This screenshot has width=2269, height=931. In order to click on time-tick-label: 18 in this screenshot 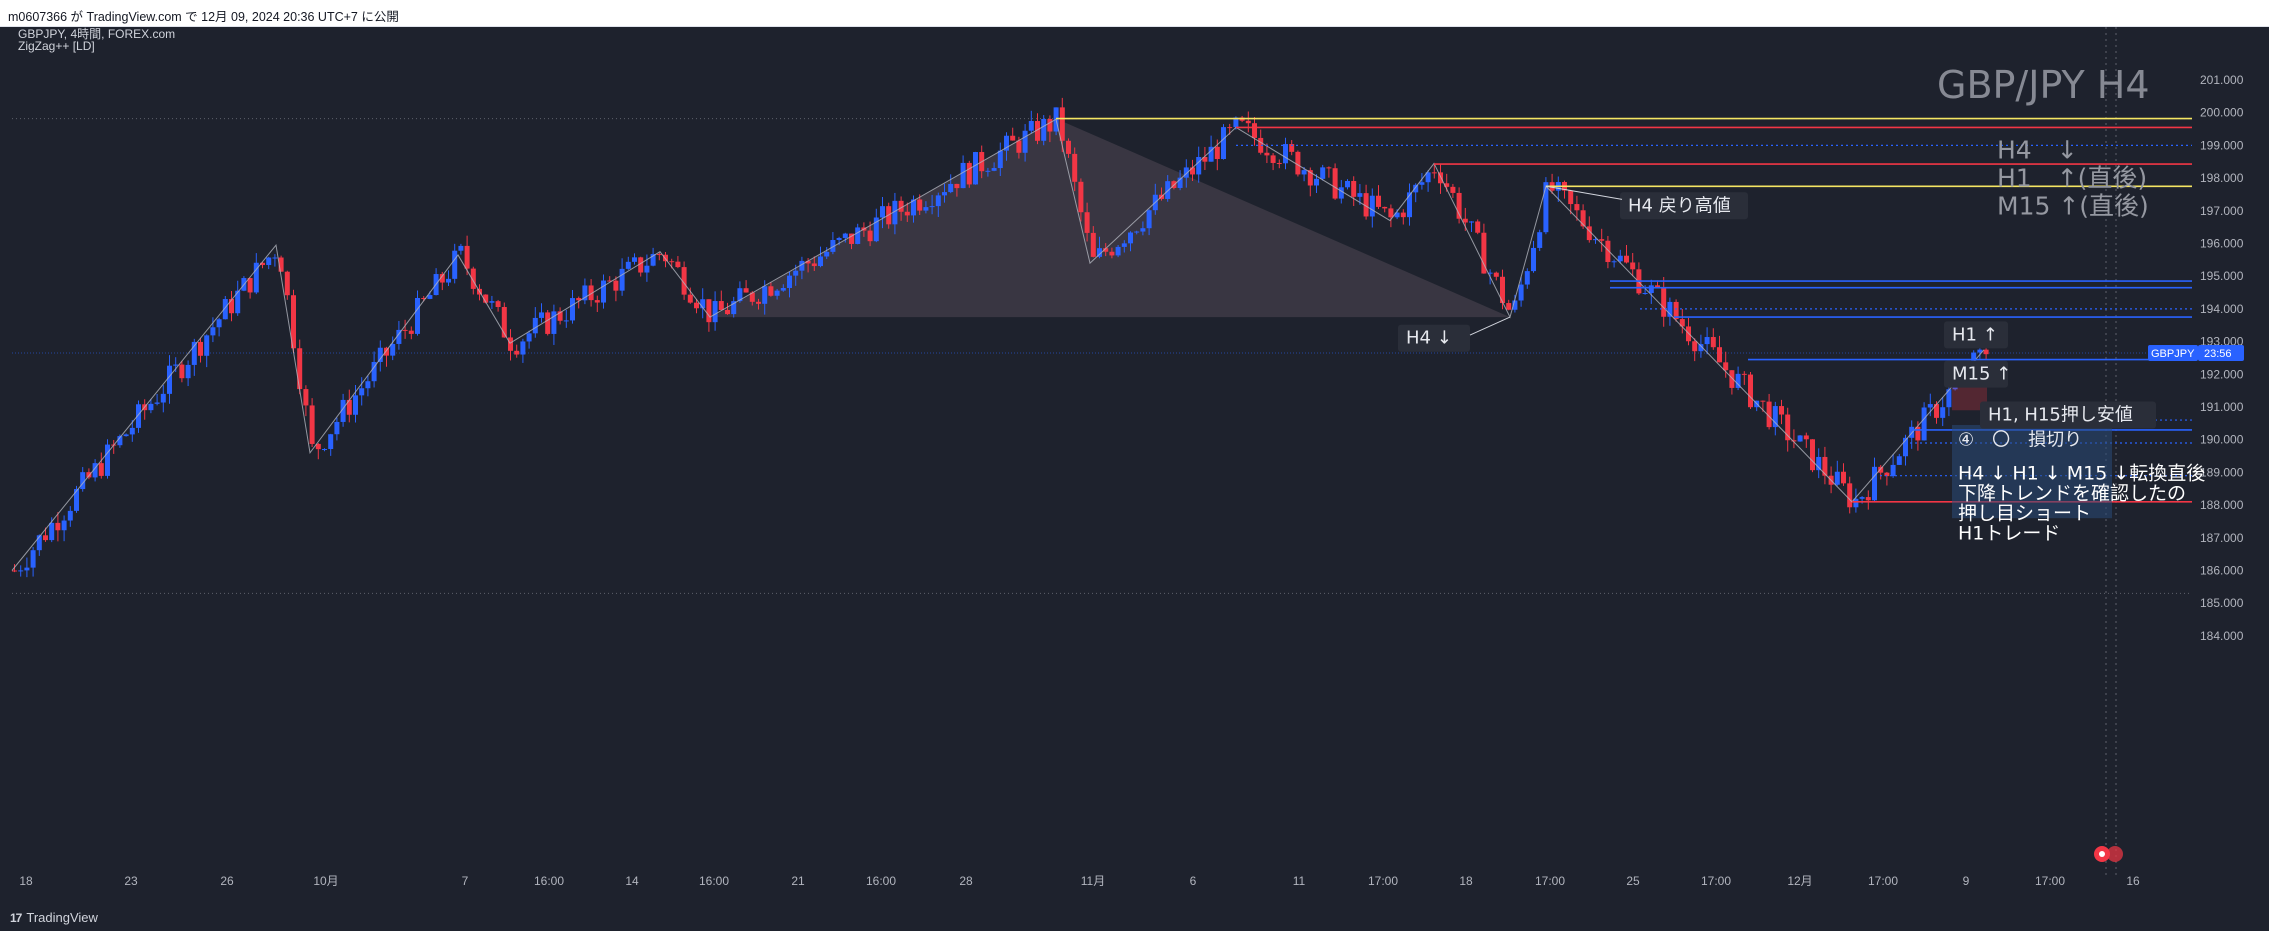, I will do `click(26, 881)`.